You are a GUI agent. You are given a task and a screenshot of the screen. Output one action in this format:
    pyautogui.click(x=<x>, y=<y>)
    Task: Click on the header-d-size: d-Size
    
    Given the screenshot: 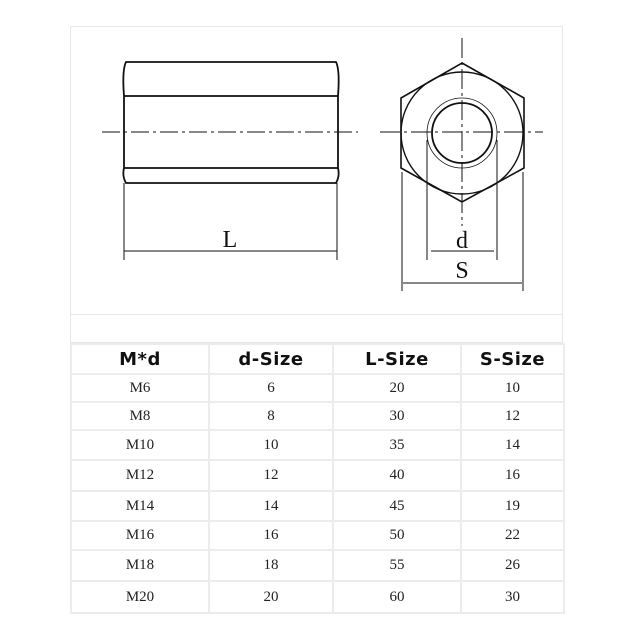 What is the action you would take?
    pyautogui.click(x=271, y=359)
    